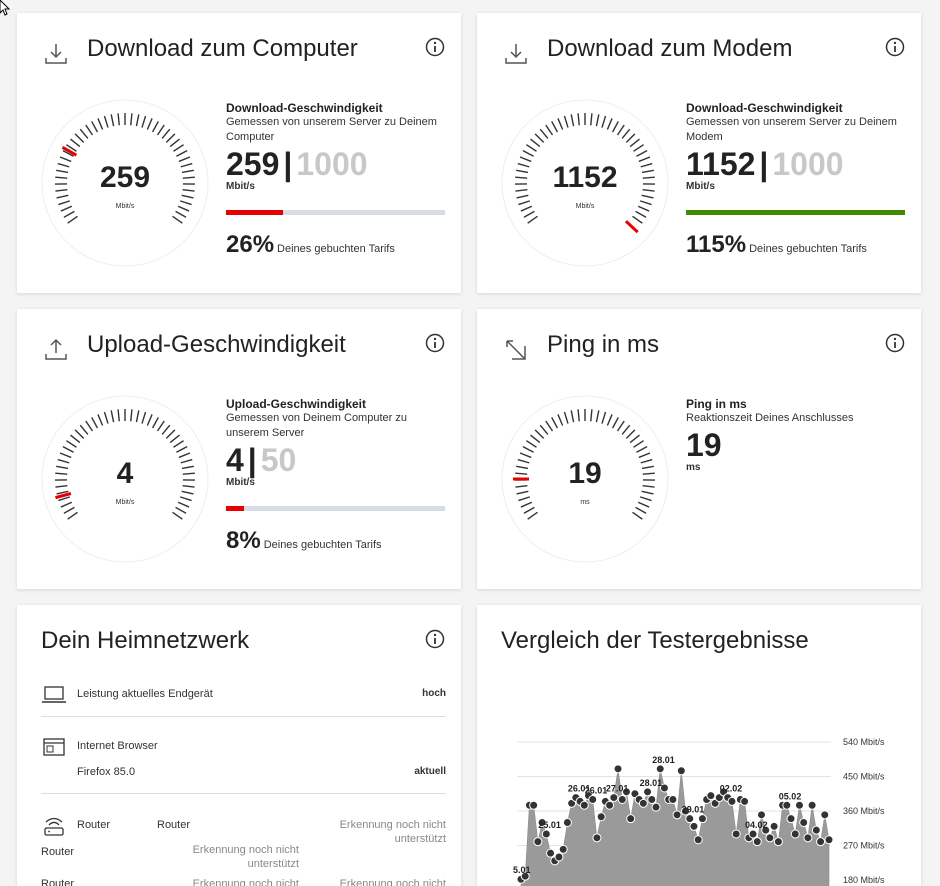  What do you see at coordinates (731, 789) in the screenshot?
I see `date-label: 02.02` at bounding box center [731, 789].